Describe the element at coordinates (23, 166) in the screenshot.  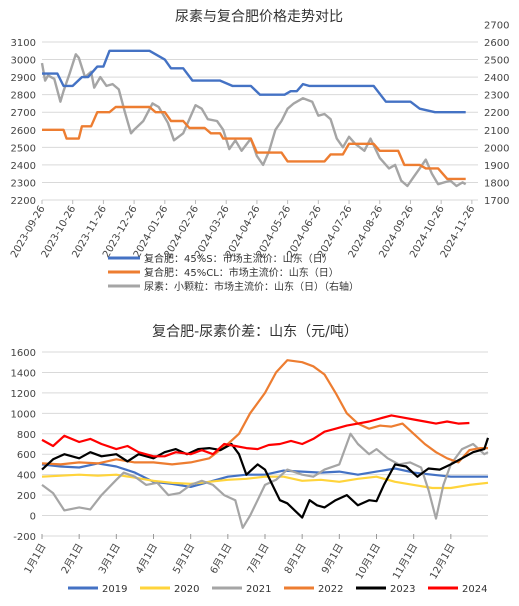
I see `y-left-tick-label: 2400` at that location.